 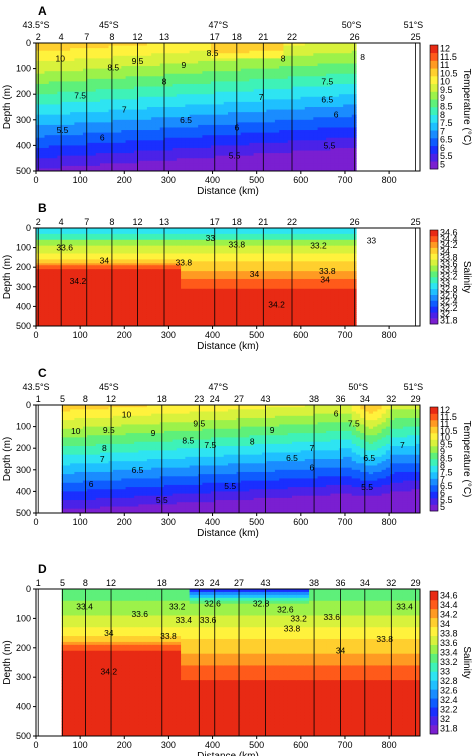 What do you see at coordinates (42, 11) in the screenshot?
I see `panel-label: A` at bounding box center [42, 11].